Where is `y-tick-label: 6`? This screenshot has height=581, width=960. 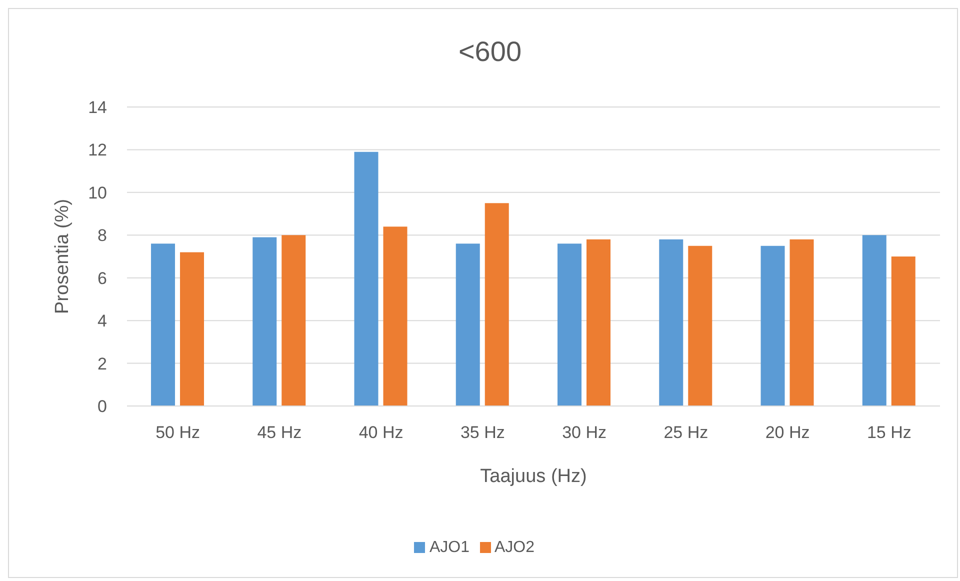
y-tick-label: 6 is located at coordinates (102, 278).